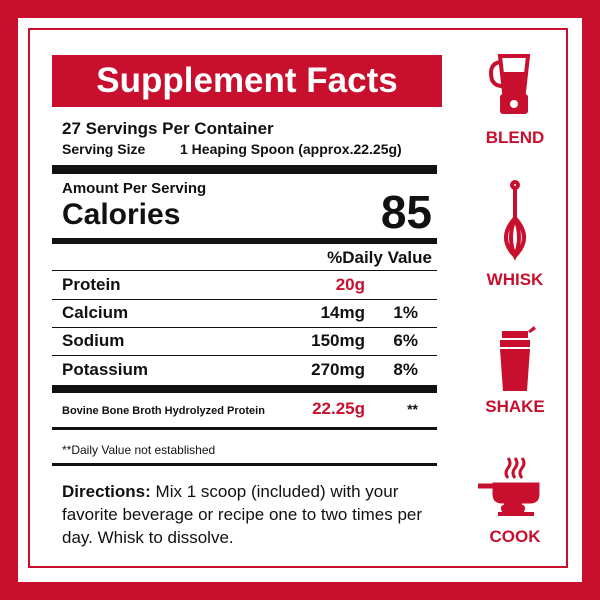 The height and width of the screenshot is (600, 600). I want to click on daily-value-header: %Daily Value, so click(379, 257).